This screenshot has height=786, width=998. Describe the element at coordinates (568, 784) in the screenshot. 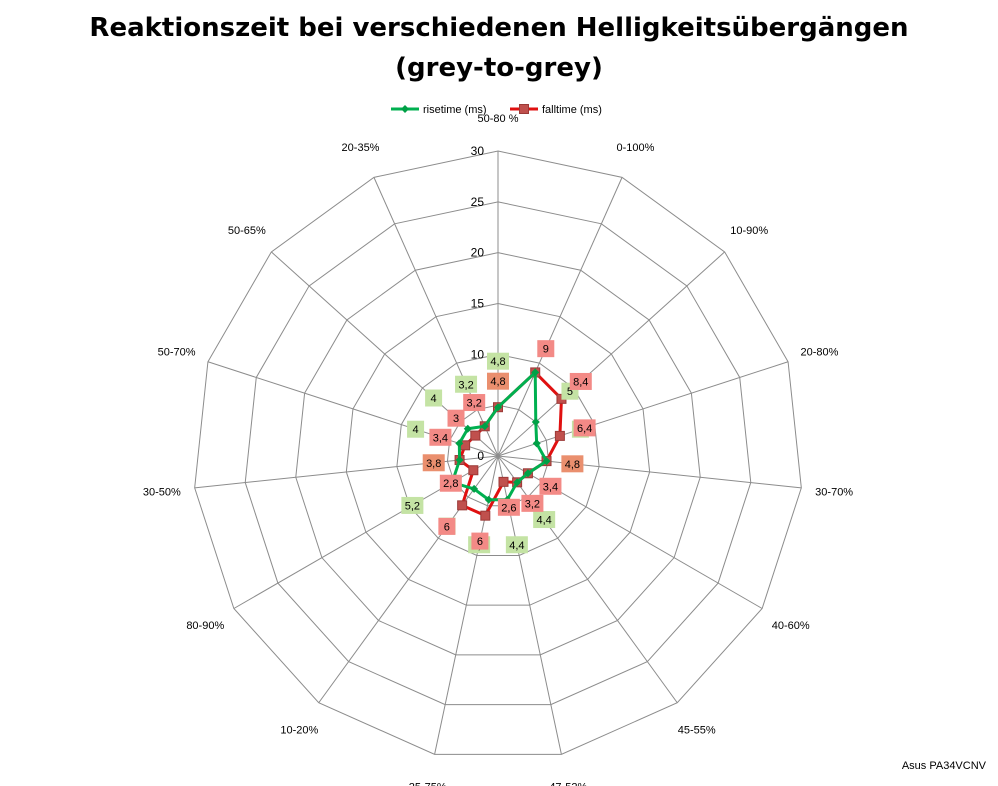

I see `category-label: 47-52%` at that location.